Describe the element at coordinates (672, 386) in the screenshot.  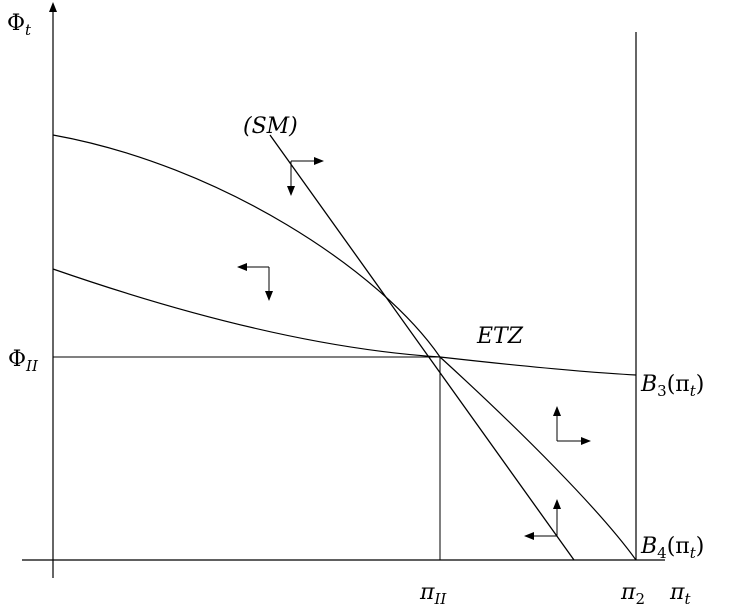
I see `b3-label: B3(πt)` at that location.